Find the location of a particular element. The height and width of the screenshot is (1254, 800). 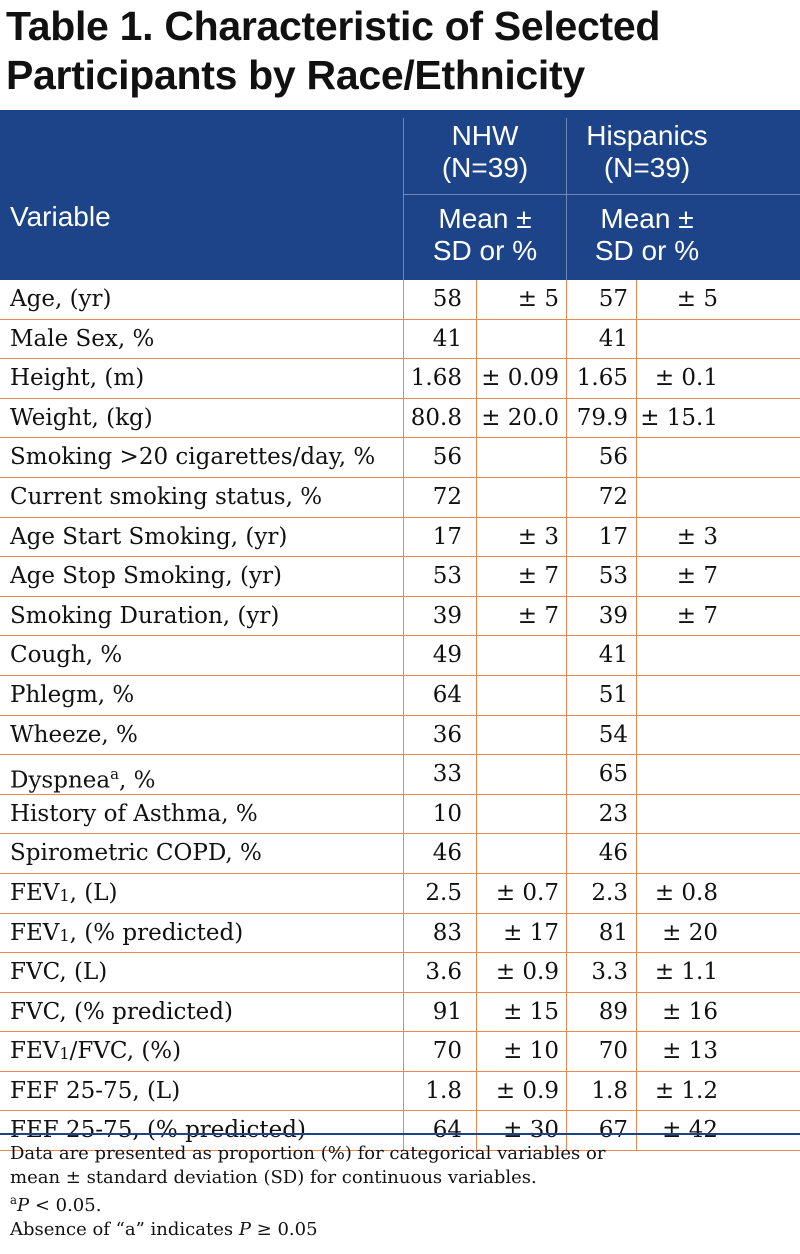

table-bottom-rule is located at coordinates (400, 1134).